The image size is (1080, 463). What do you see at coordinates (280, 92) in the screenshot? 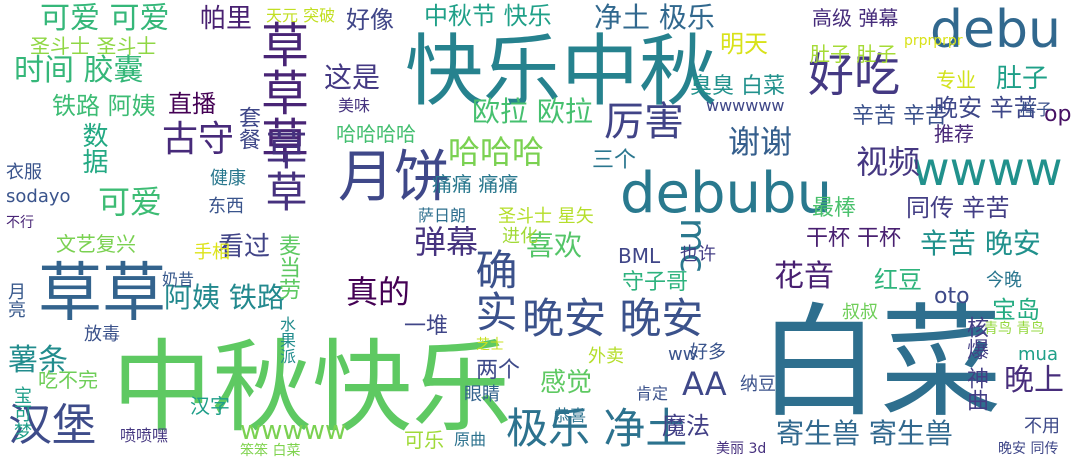
I see `word-cloud-word: 草草草` at bounding box center [280, 92].